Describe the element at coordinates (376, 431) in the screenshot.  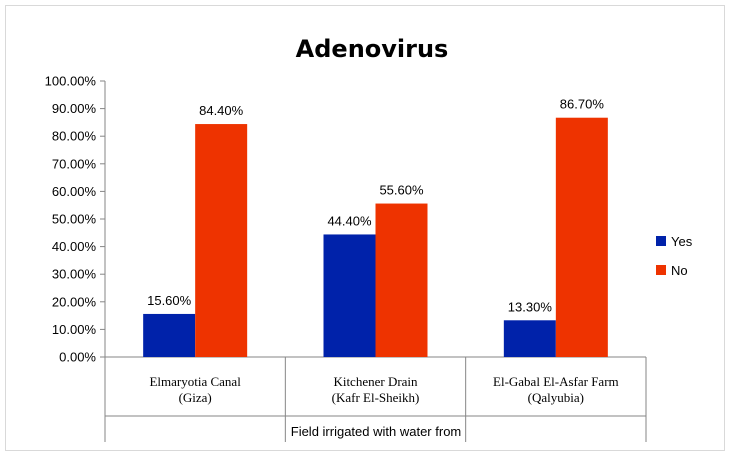
I see `x-axis-label: Field irrigated with water from` at that location.